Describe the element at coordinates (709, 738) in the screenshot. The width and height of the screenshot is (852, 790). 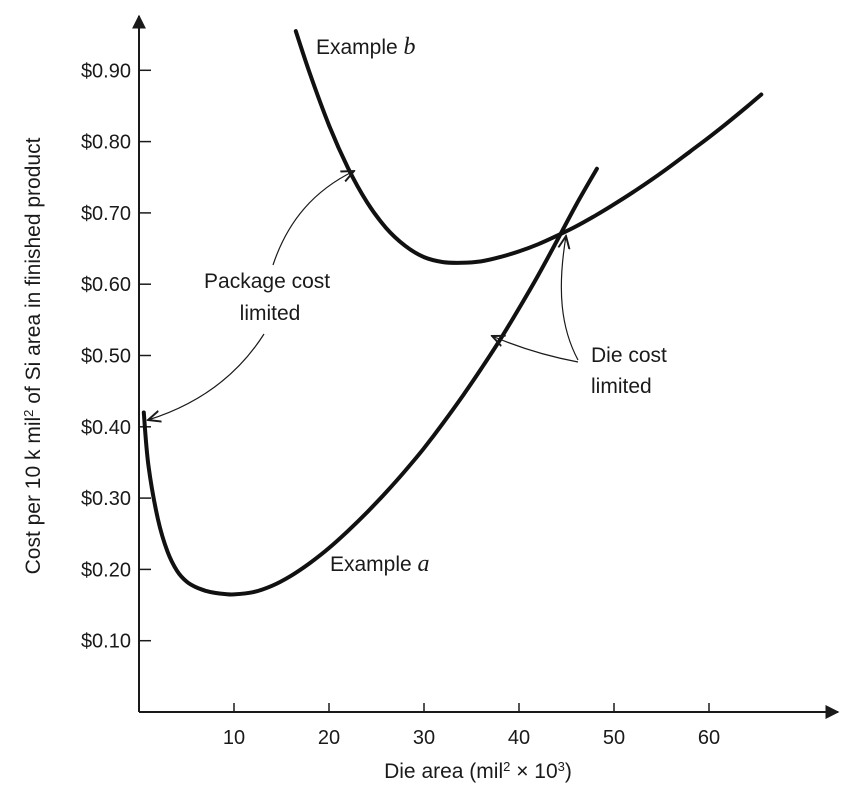
I see `x-tick-label: 60` at that location.